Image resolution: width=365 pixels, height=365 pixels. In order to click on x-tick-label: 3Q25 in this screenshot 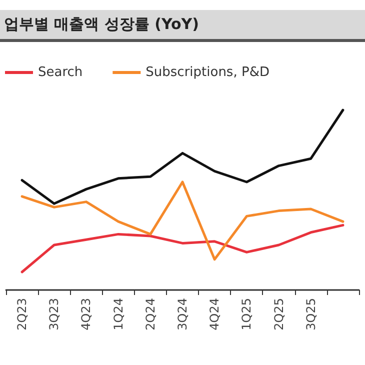, I will do `click(311, 314)`.